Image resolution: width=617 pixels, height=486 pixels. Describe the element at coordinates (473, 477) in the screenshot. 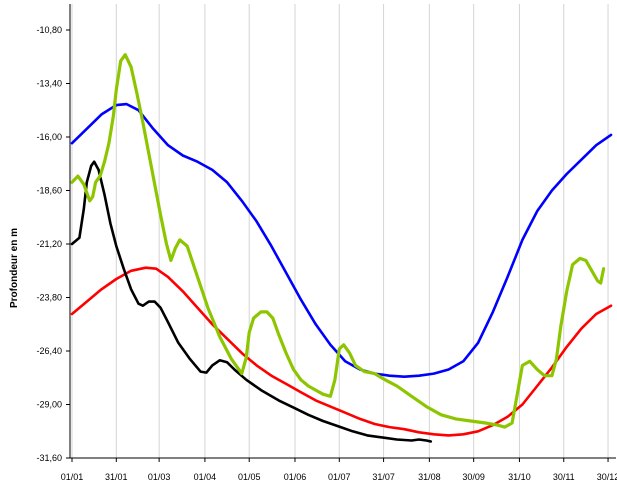

I see `x-tick-label: 30/09` at that location.